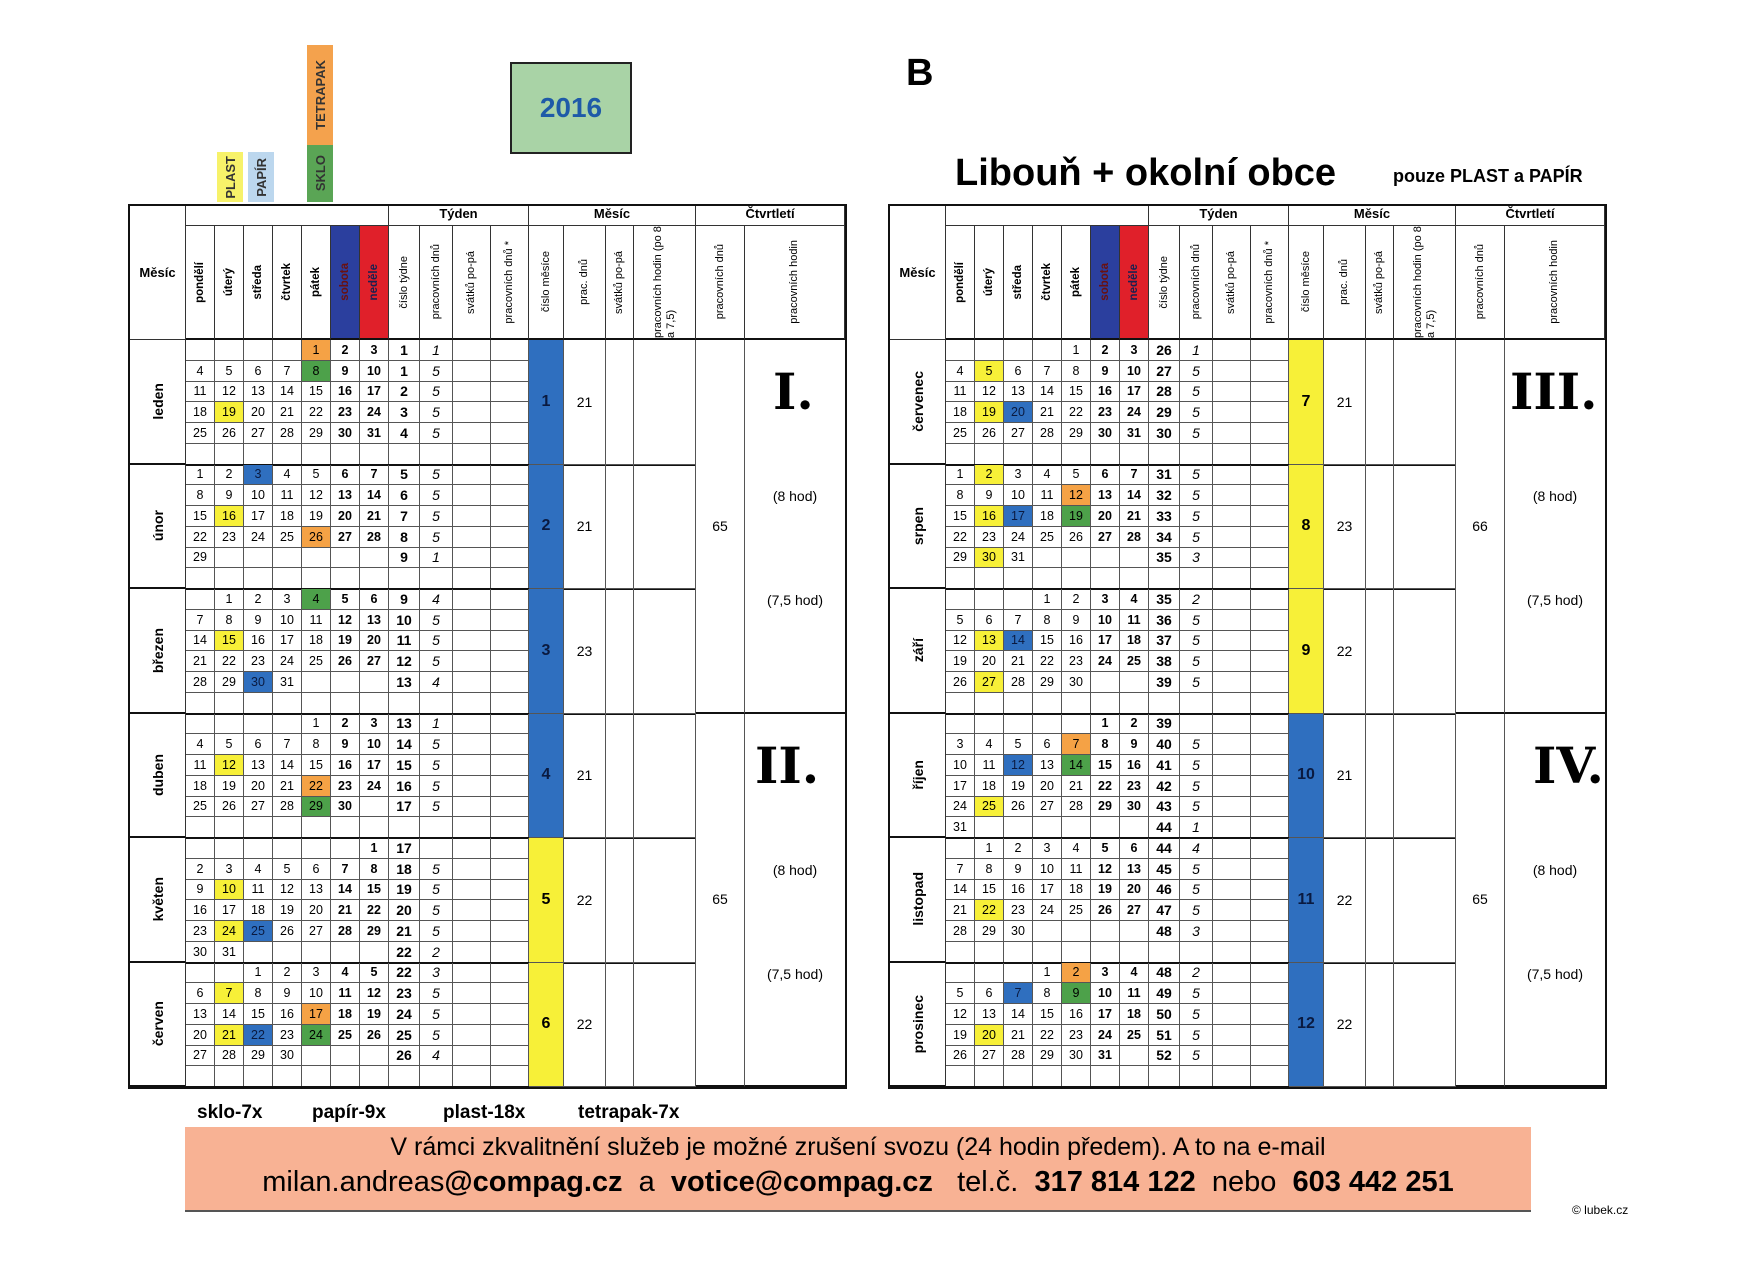  I want to click on day-cell: 22, so click(960, 537).